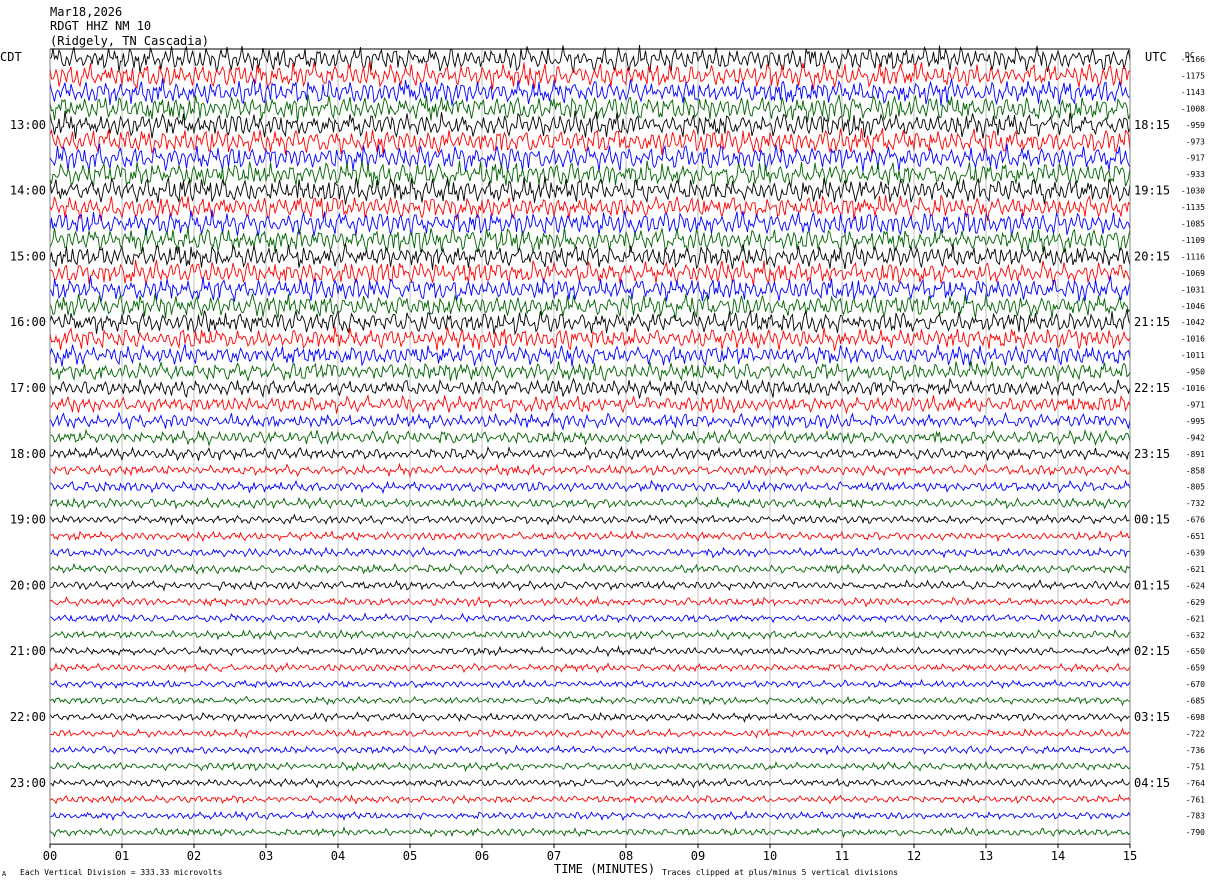  I want to click on dc-offset-label: -732, so click(1195, 503).